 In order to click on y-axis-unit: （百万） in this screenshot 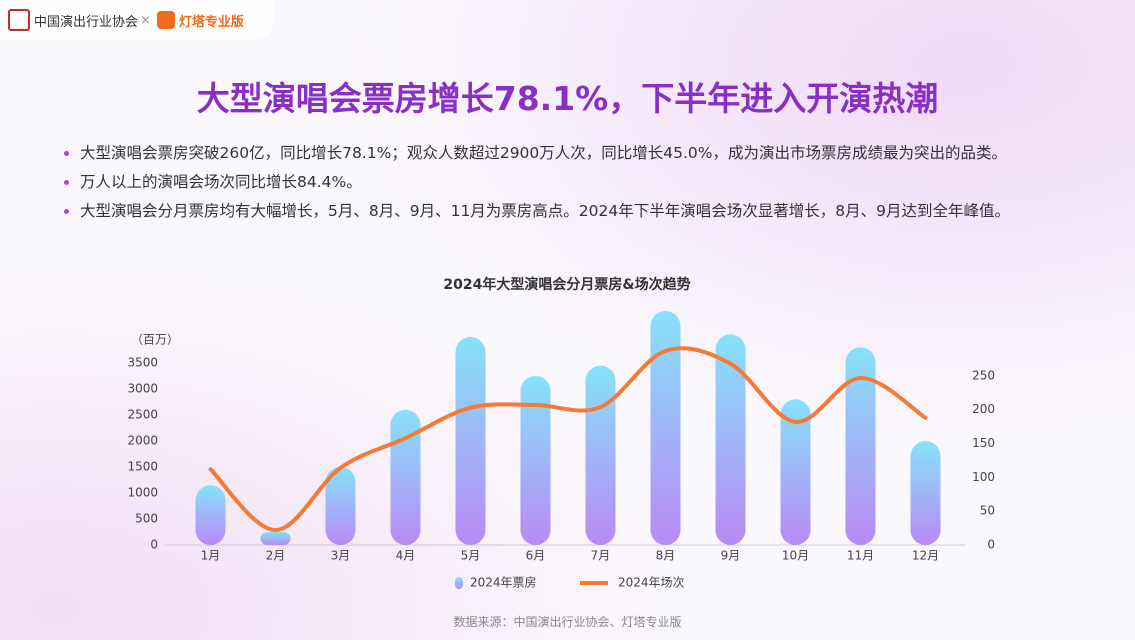, I will do `click(155, 340)`.